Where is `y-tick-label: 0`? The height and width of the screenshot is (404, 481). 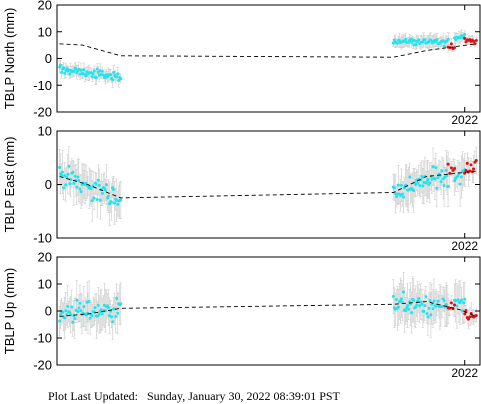 y-tick-label: 0 is located at coordinates (48, 311).